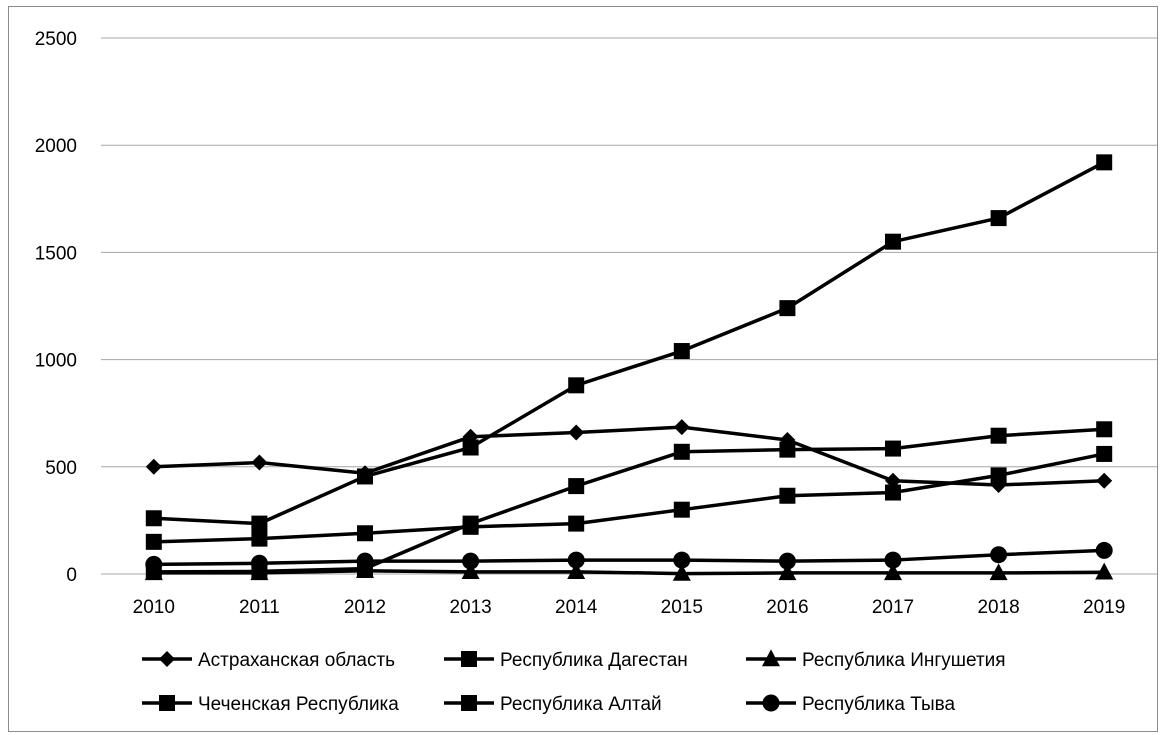 The height and width of the screenshot is (735, 1169). What do you see at coordinates (682, 607) in the screenshot?
I see `x-tick-label: 2015` at bounding box center [682, 607].